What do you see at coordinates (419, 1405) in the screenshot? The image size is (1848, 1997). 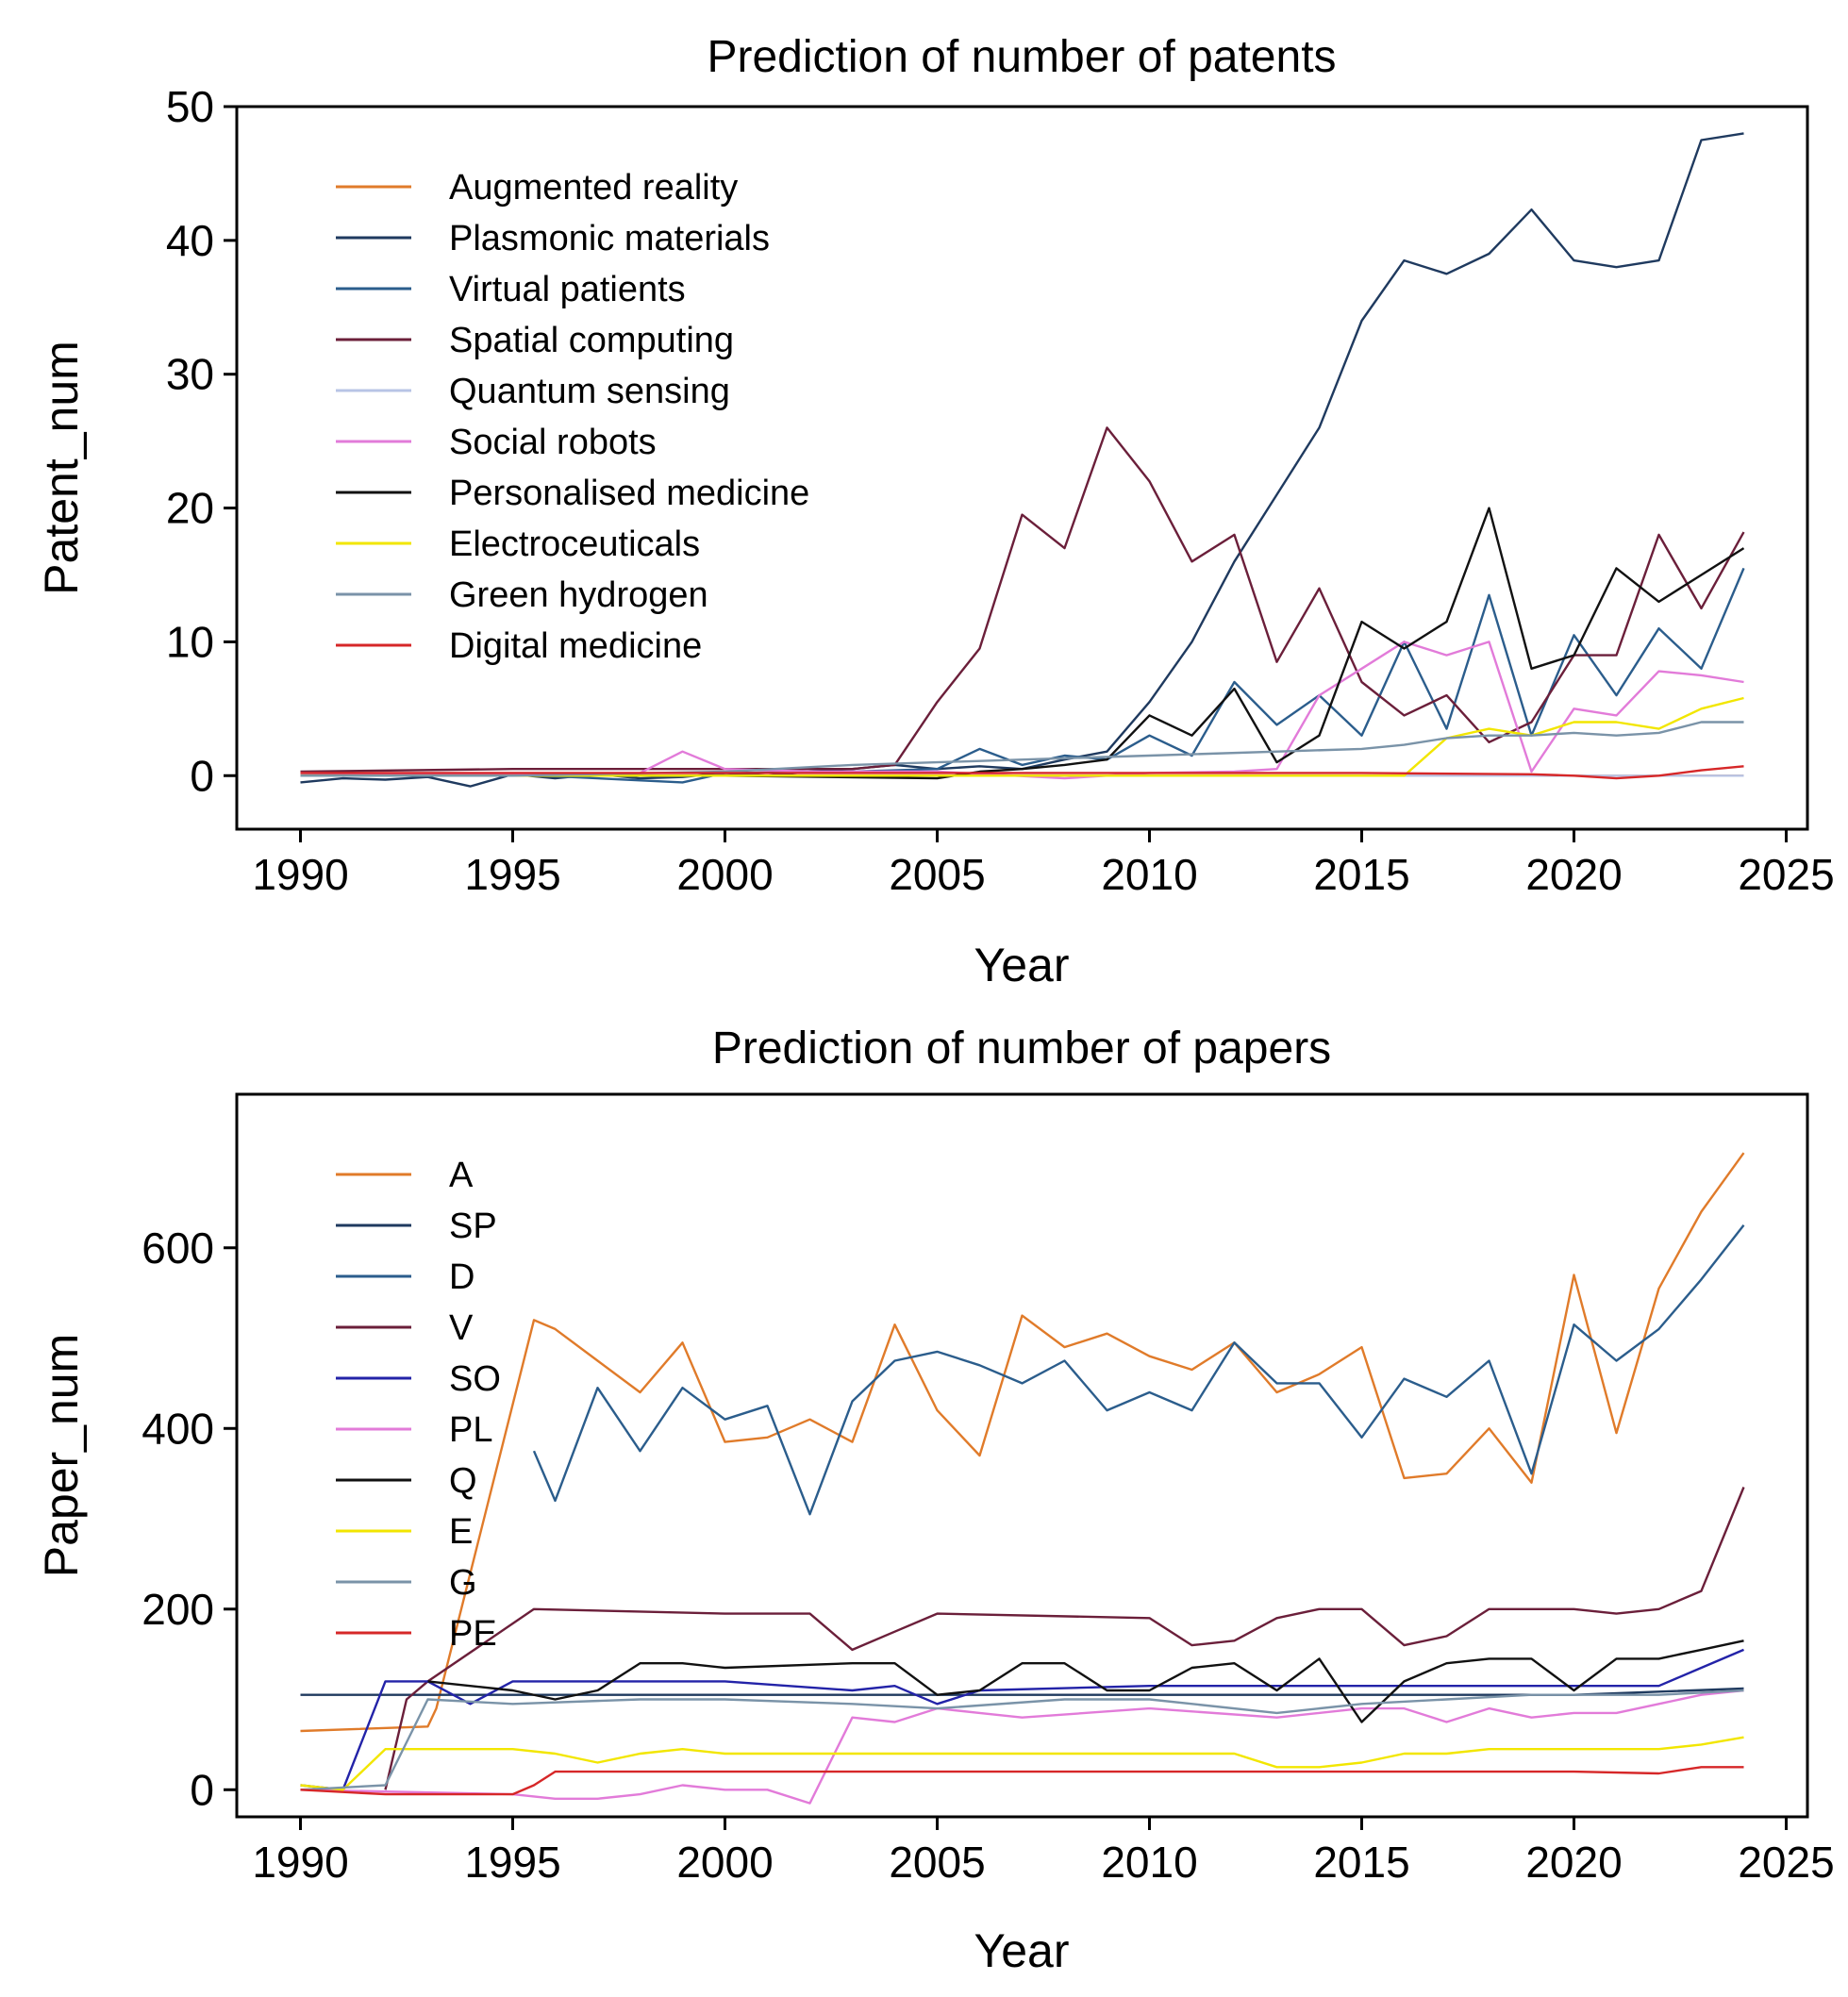 I see `papers-legend: A SP DV SO PL QEG PE` at bounding box center [419, 1405].